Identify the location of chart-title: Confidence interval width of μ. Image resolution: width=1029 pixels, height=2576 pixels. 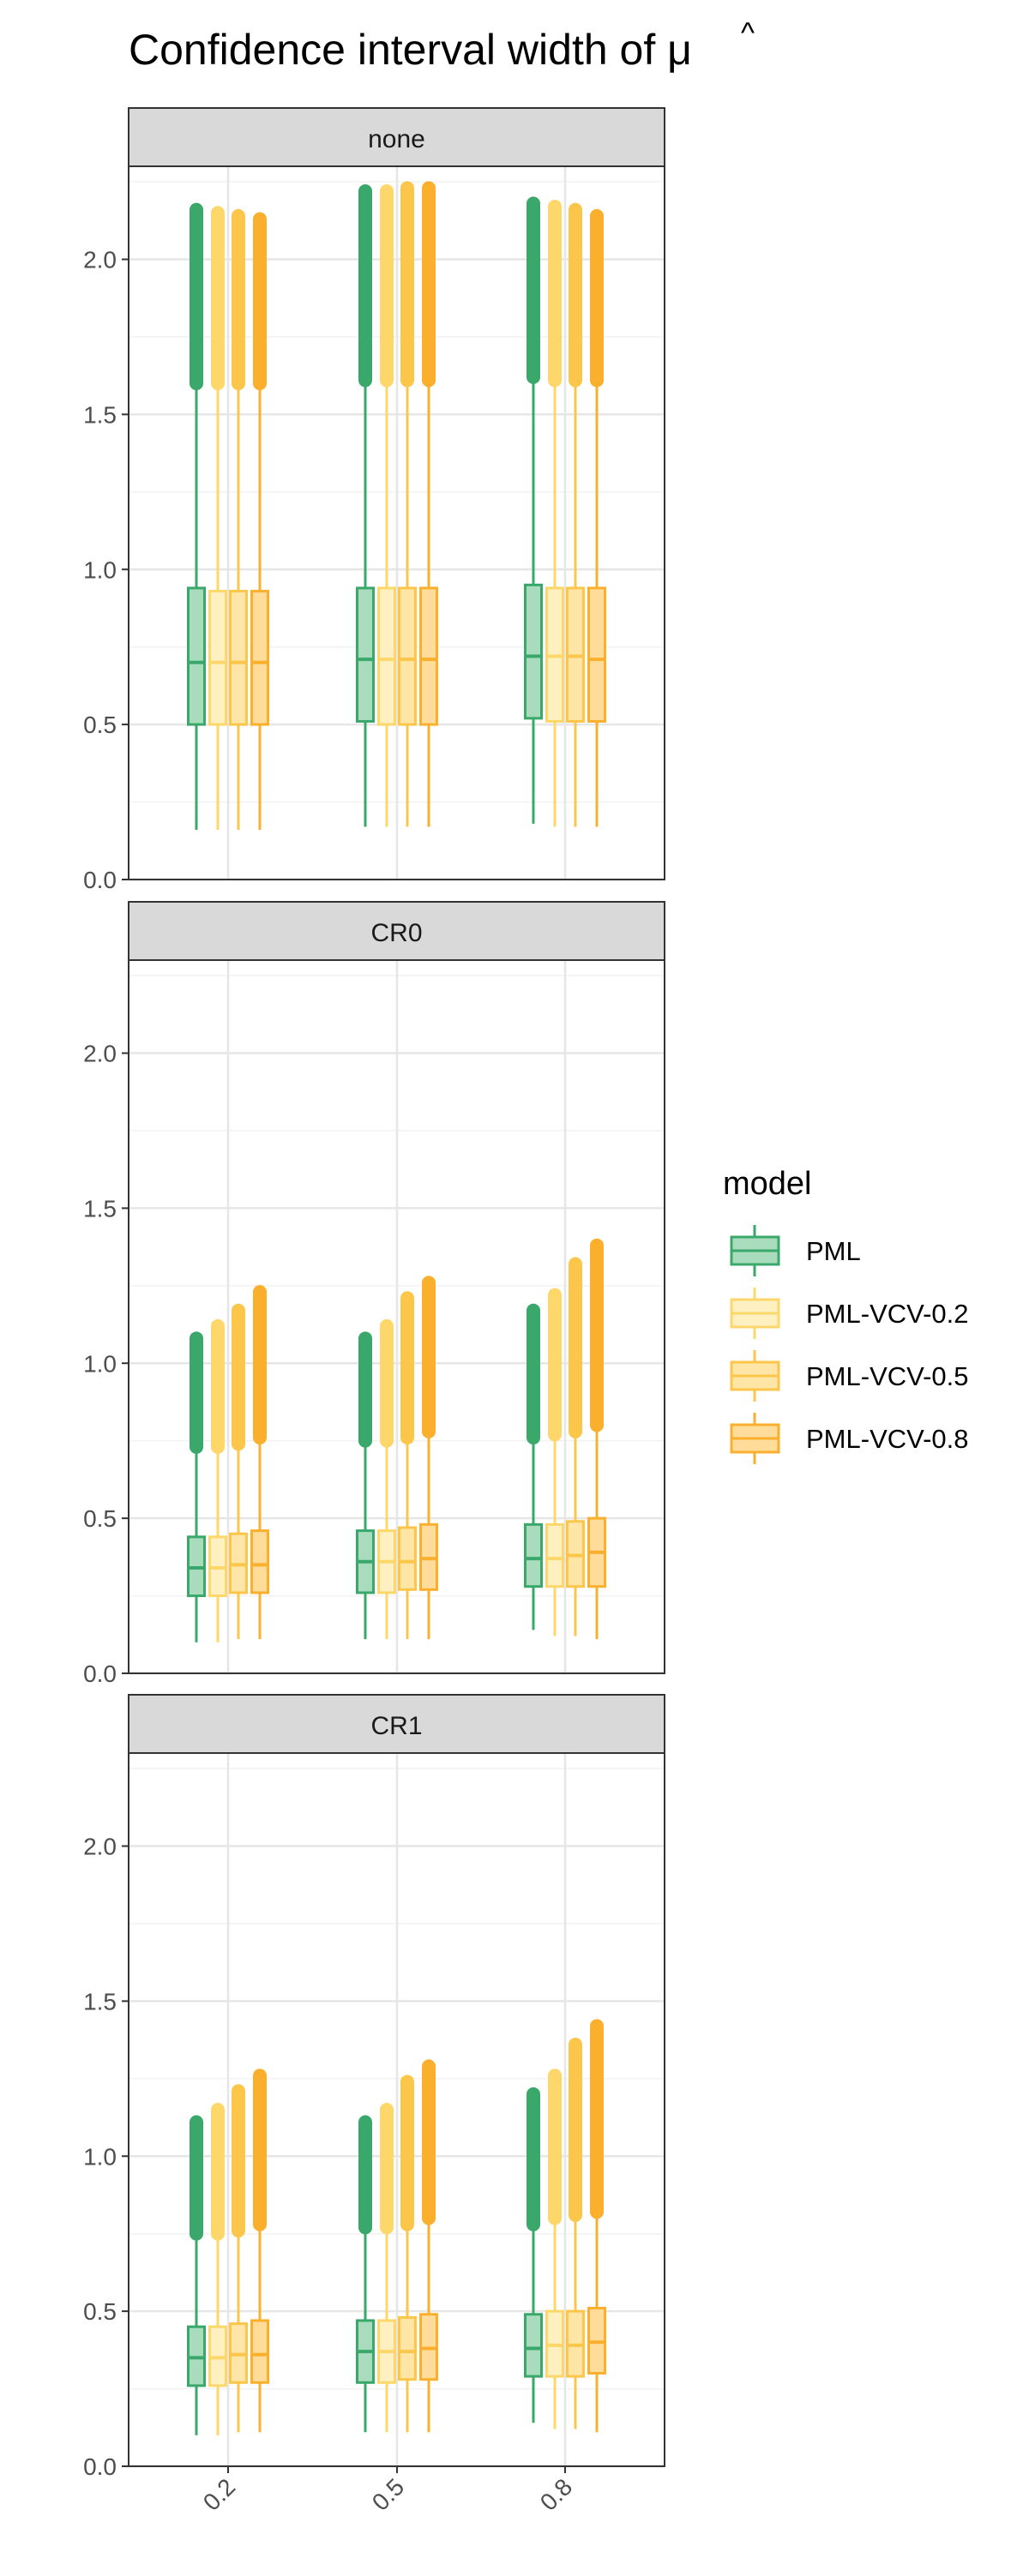
(410, 50).